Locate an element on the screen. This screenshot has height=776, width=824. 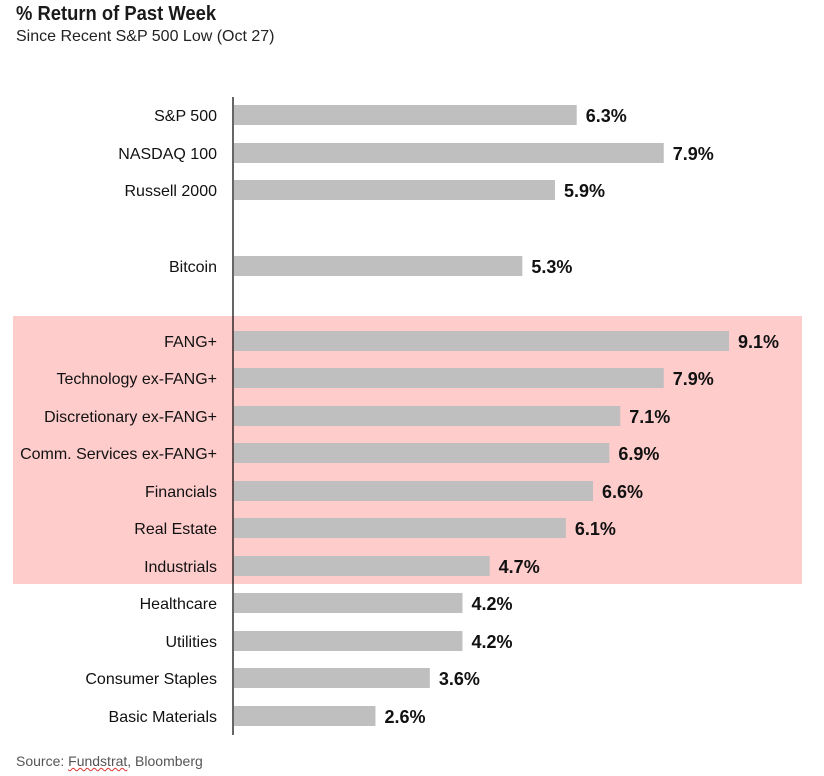
source-fundstrat: Fundstrat is located at coordinates (98, 761).